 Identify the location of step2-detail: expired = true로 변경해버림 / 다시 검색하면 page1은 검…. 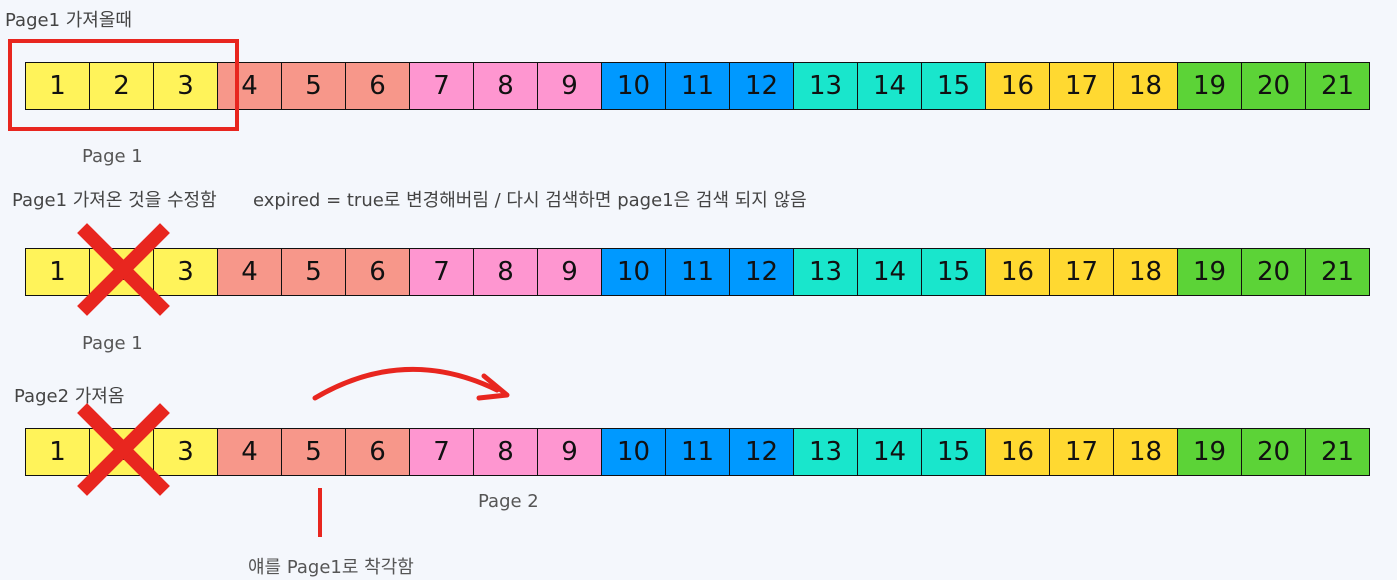
(530, 200).